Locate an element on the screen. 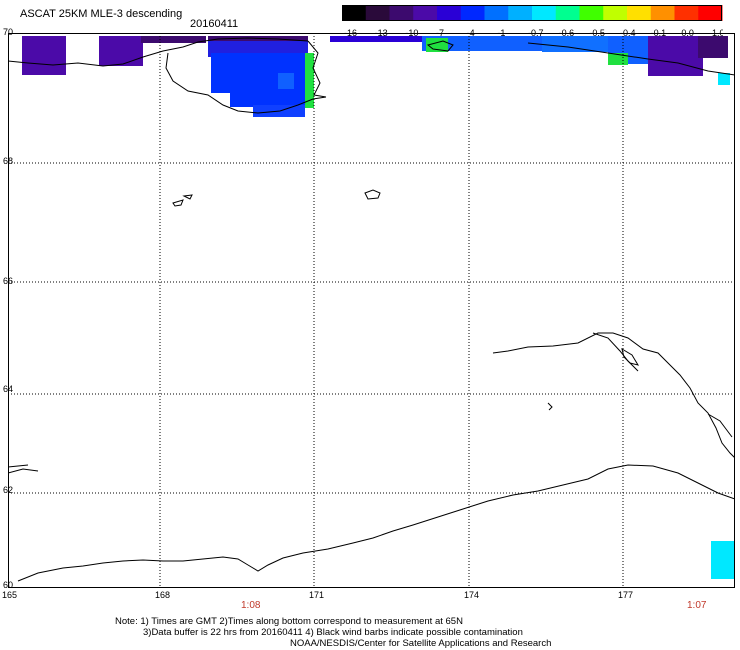 The width and height of the screenshot is (740, 650). product-title: ASCAT 25KM MLE-3 descending is located at coordinates (101, 14).